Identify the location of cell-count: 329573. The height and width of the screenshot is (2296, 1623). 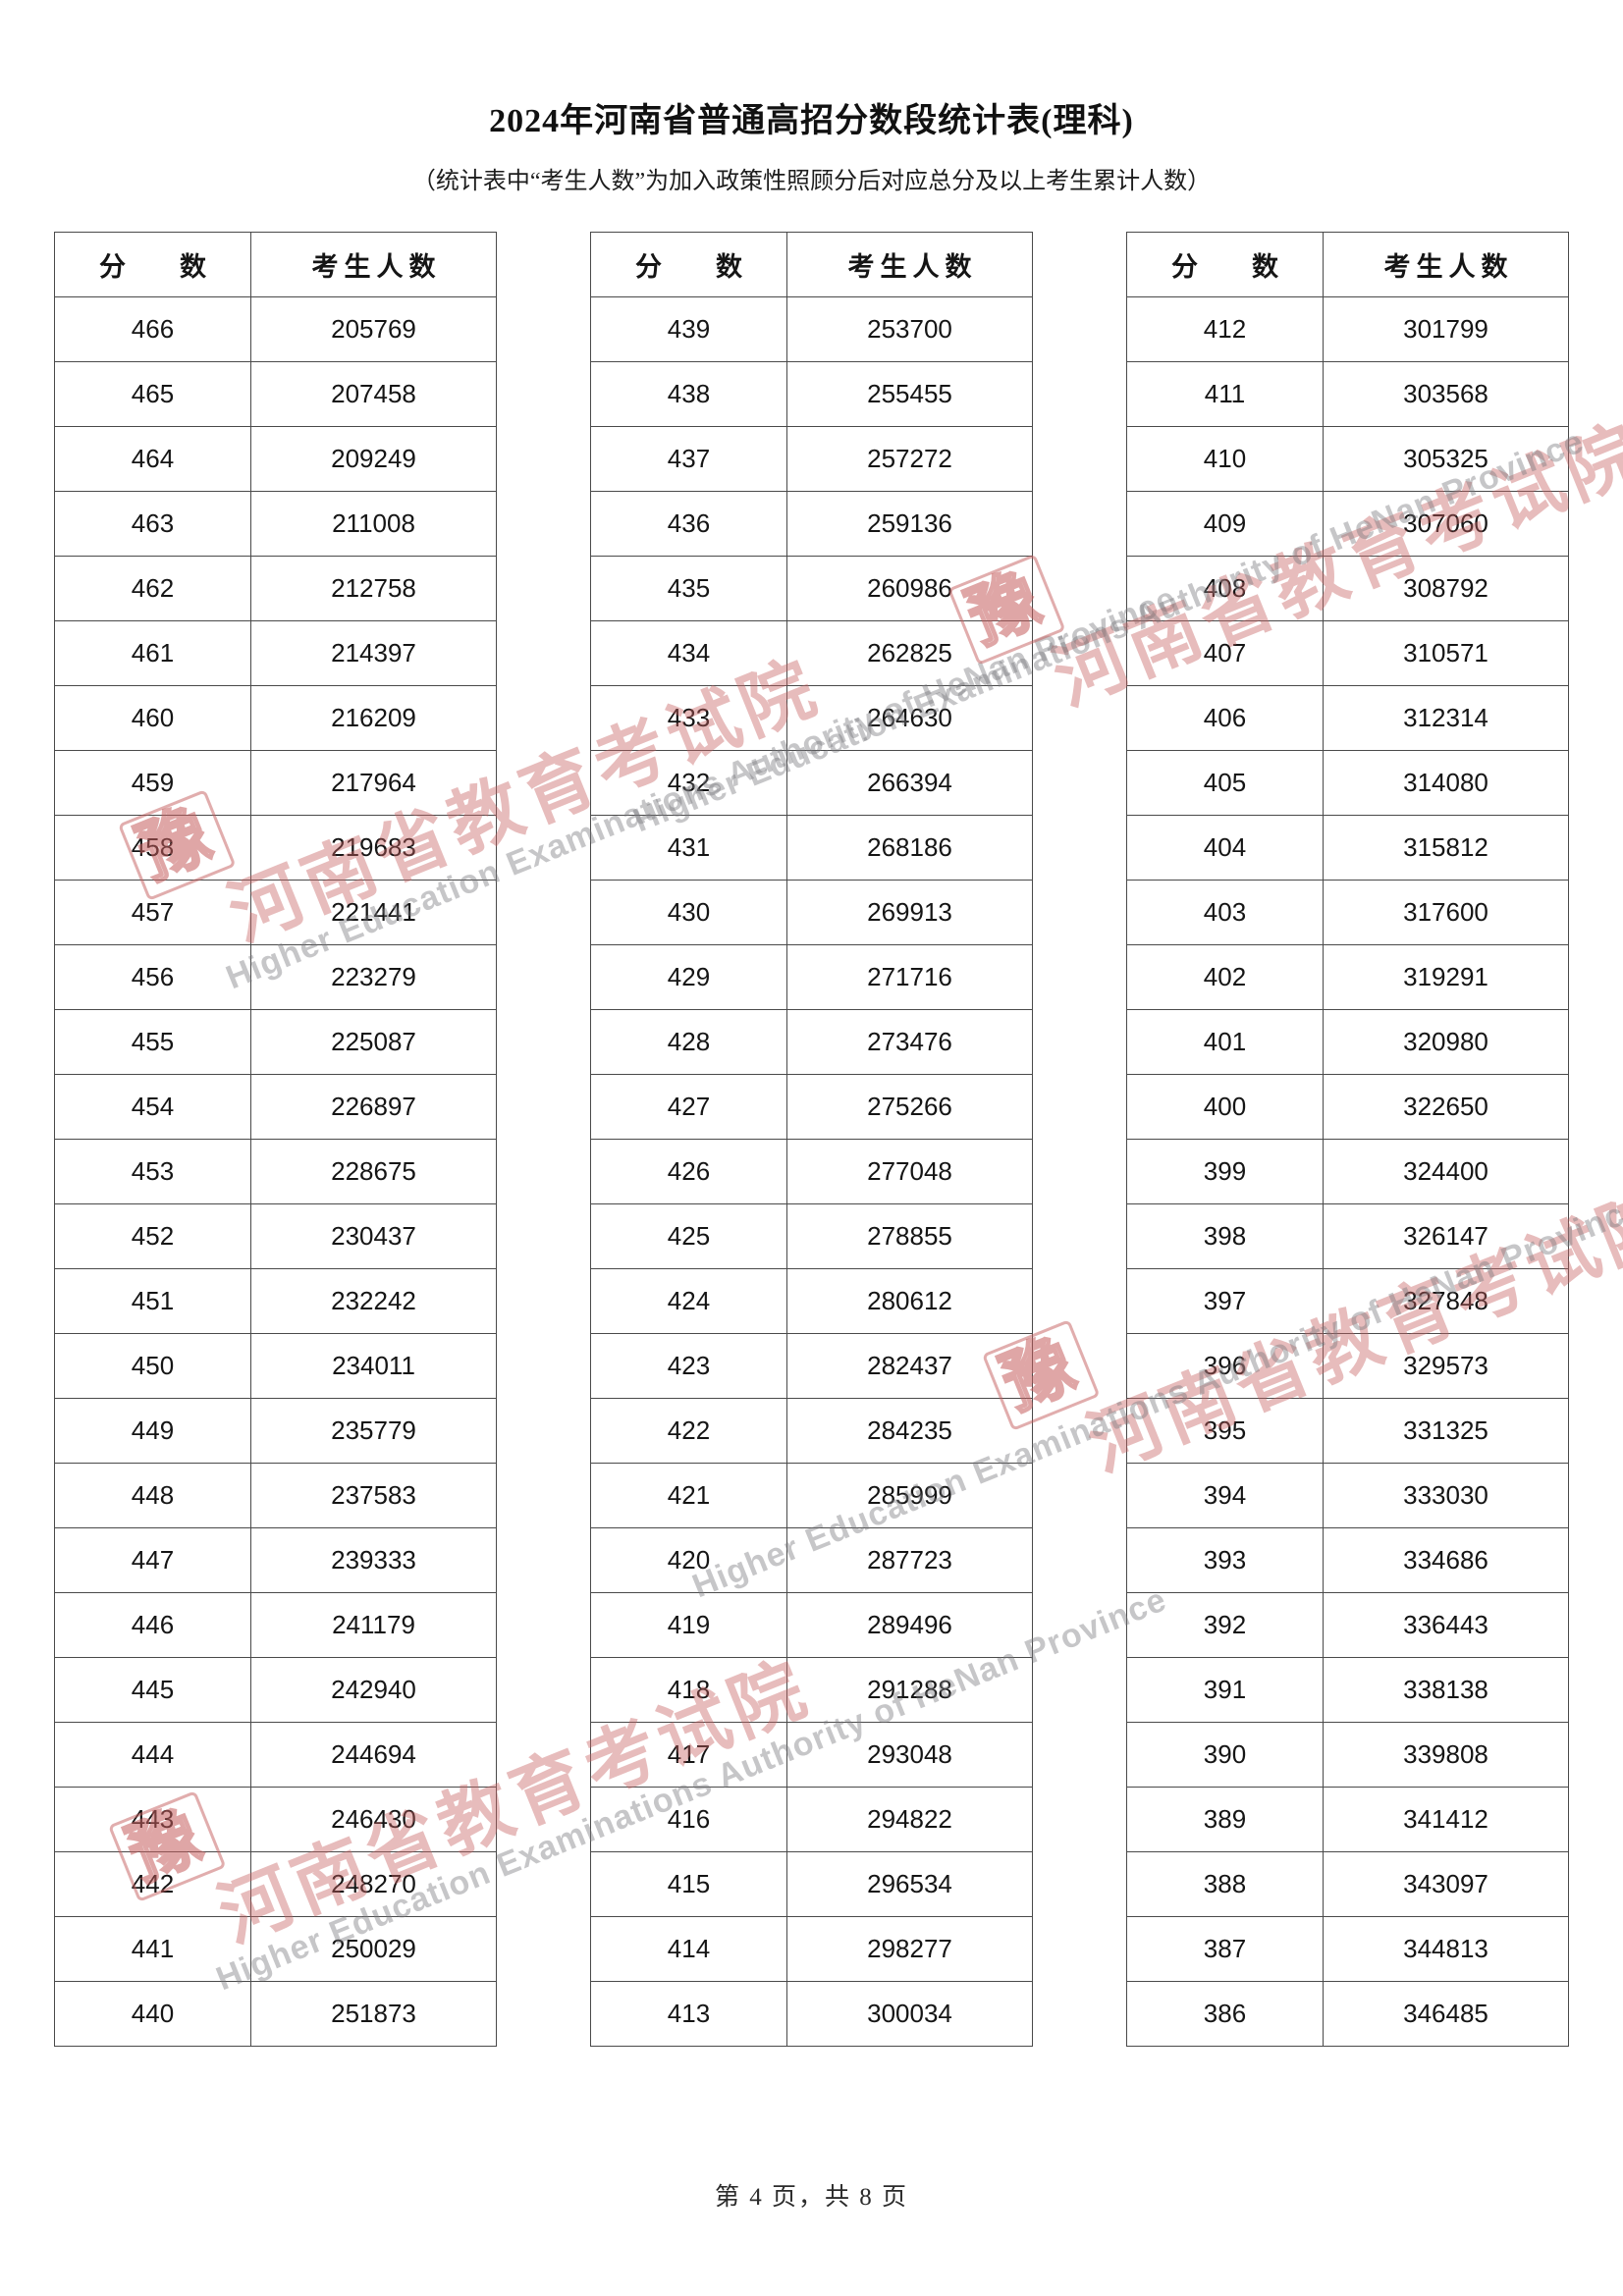
(1446, 1365).